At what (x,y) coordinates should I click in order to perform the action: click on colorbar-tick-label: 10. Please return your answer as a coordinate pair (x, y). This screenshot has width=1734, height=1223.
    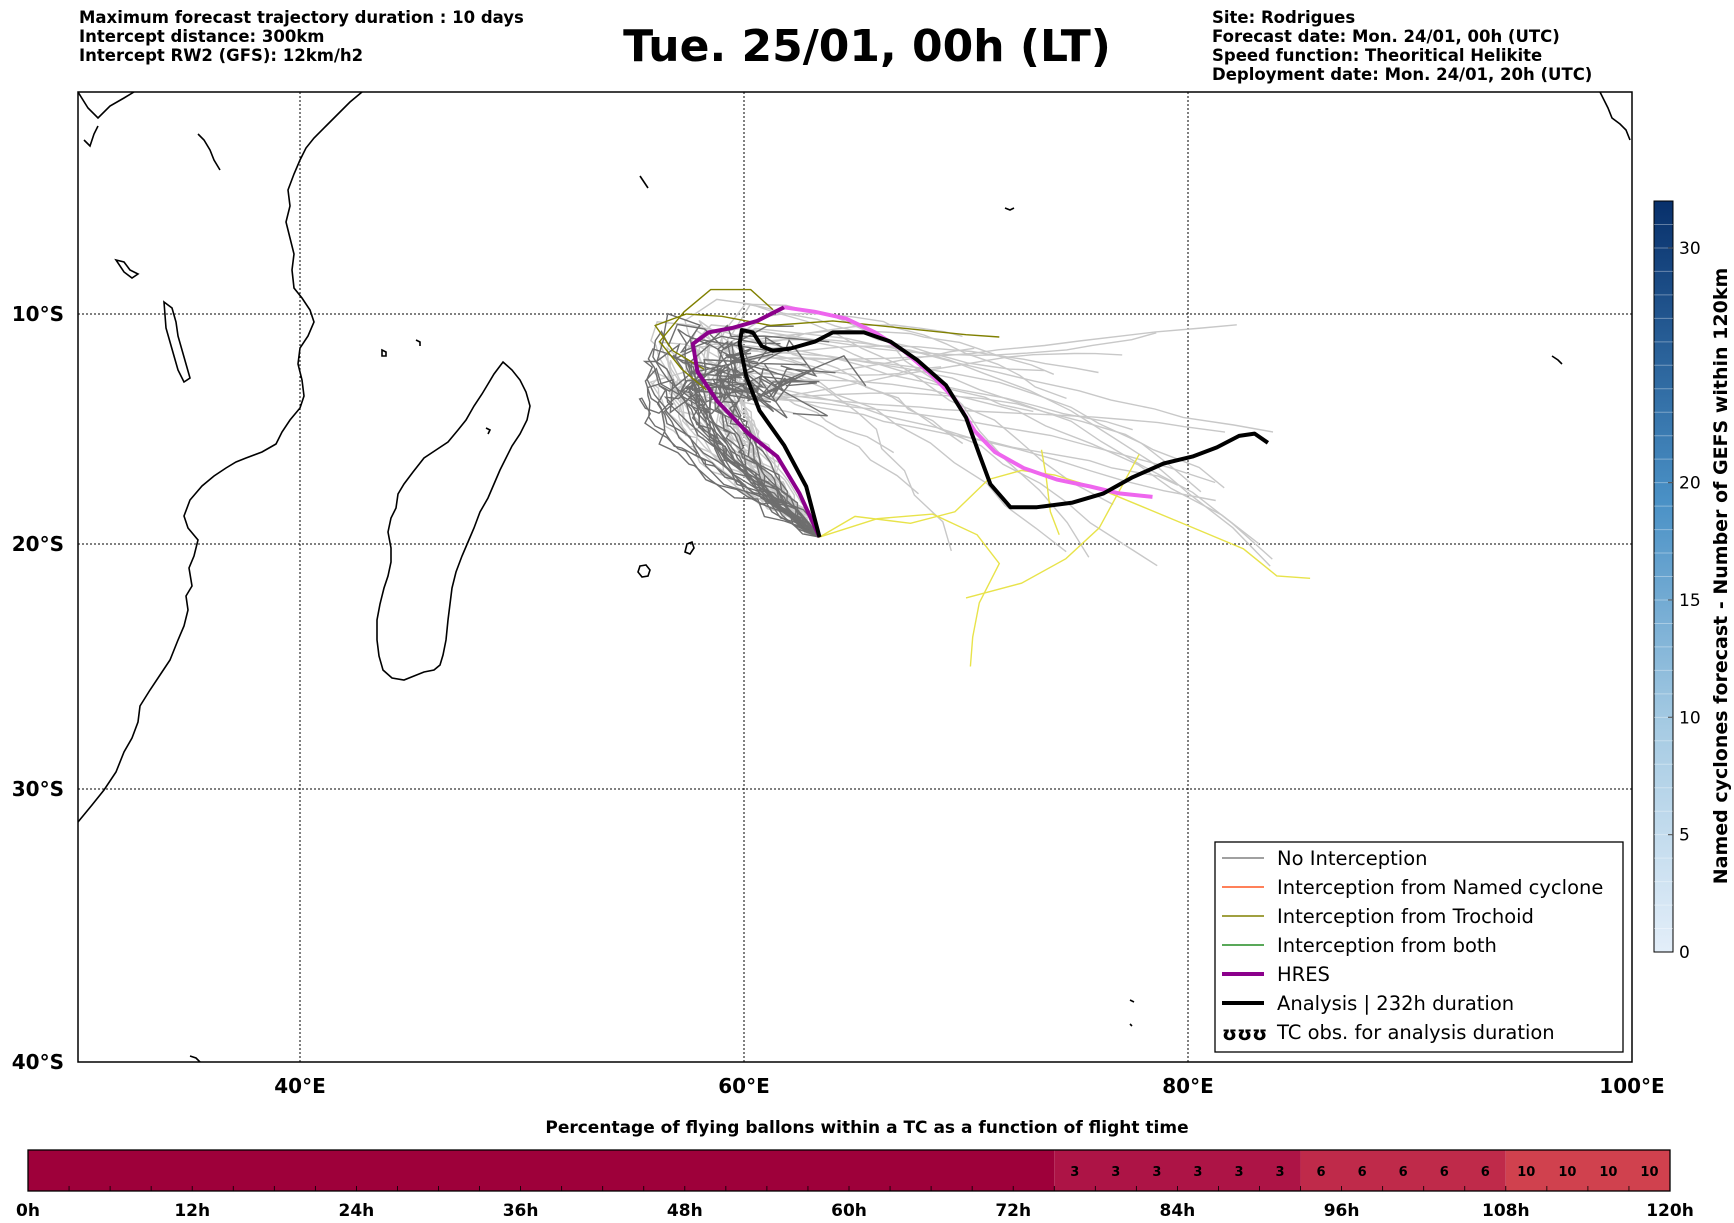
    Looking at the image, I should click on (1690, 718).